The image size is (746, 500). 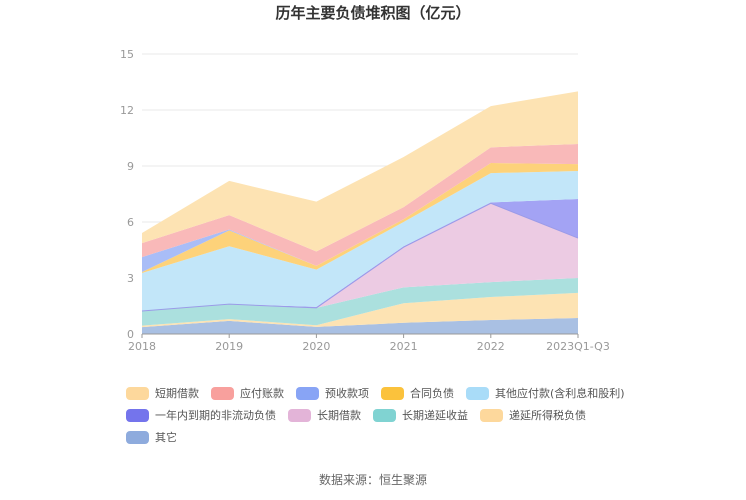 I want to click on y-tick-label: 12, so click(x=127, y=110).